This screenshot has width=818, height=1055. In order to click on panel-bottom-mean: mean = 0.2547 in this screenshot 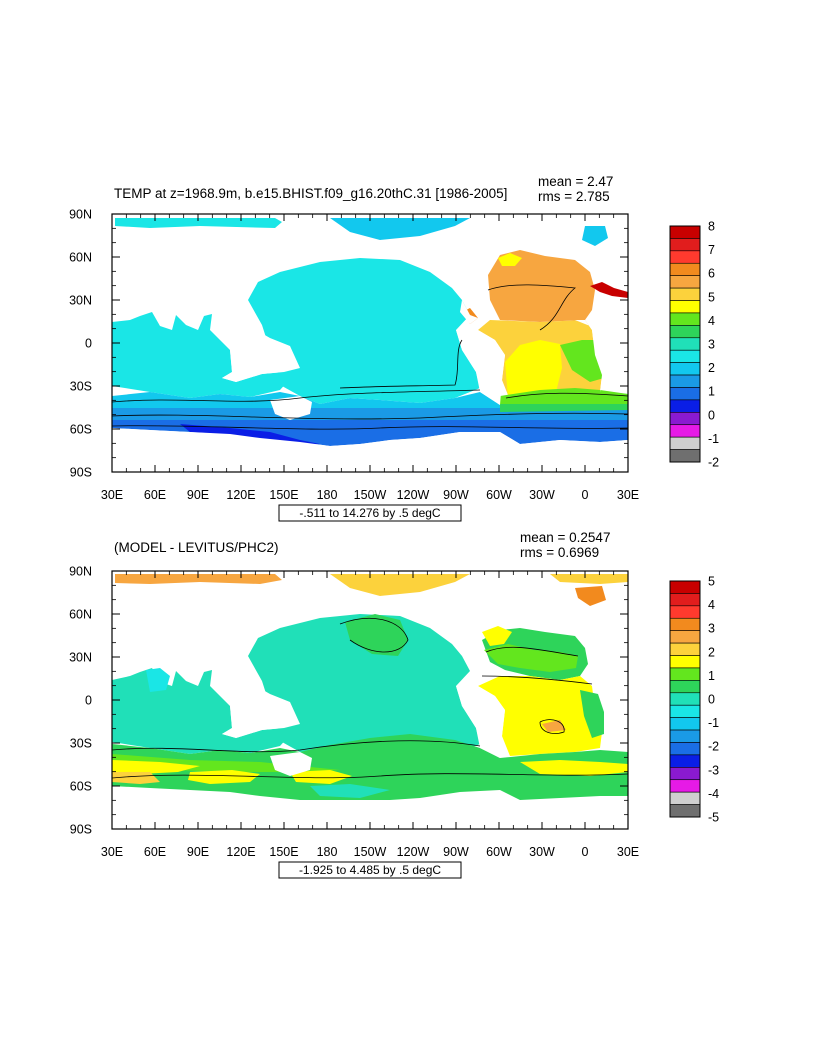, I will do `click(565, 537)`.